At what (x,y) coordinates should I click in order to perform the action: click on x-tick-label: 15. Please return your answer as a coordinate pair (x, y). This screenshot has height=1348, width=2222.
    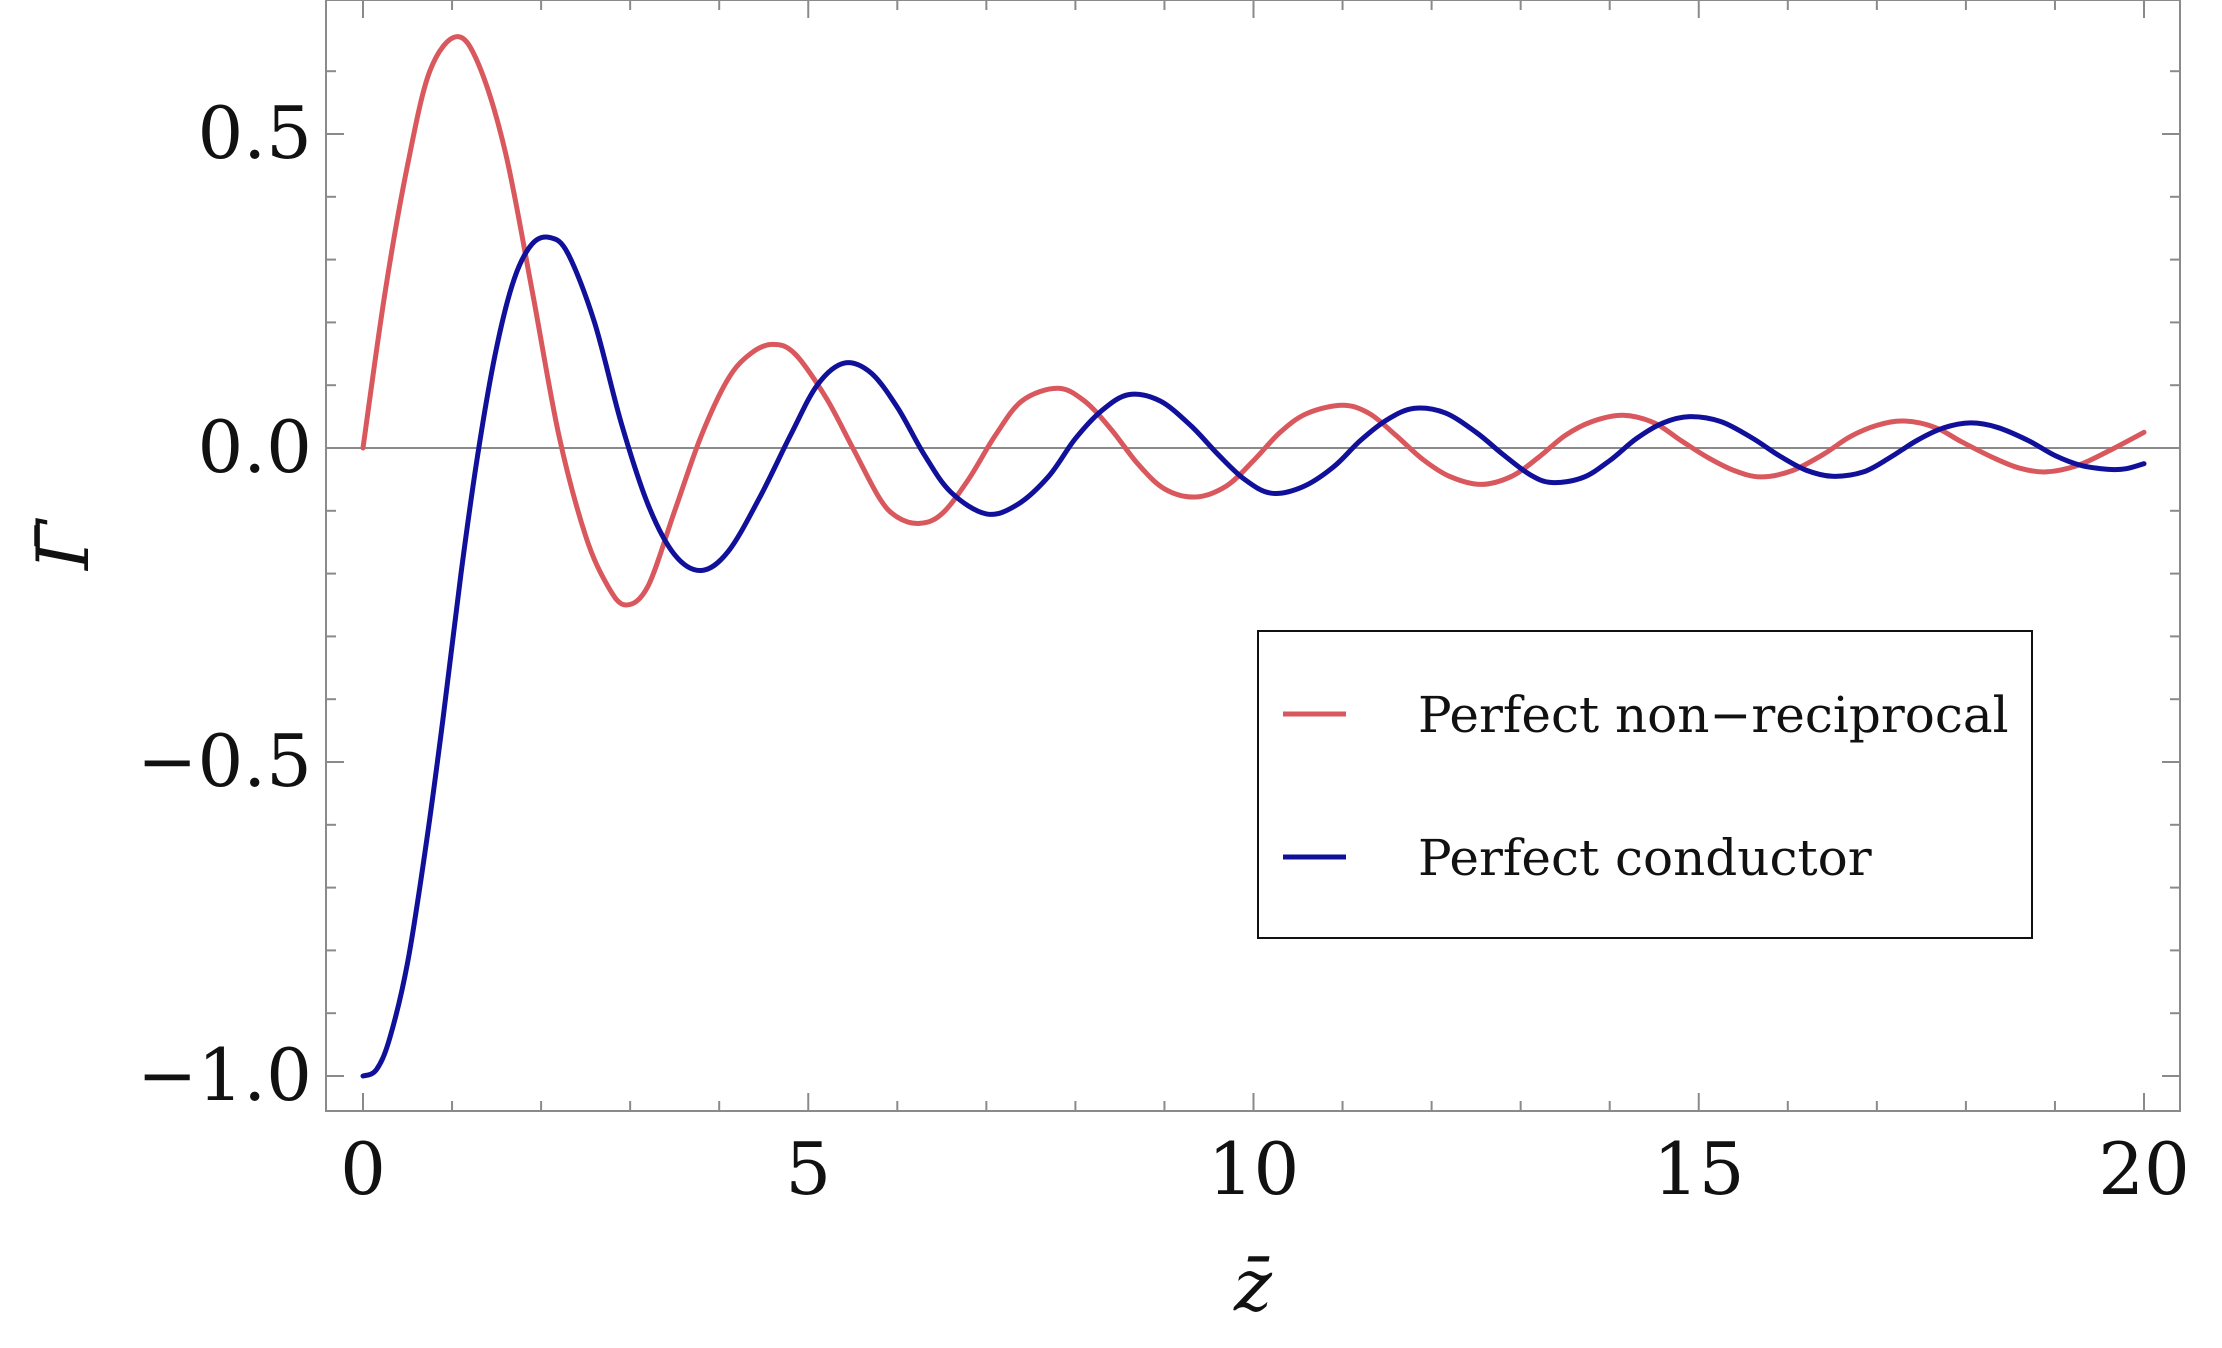
    Looking at the image, I should click on (1699, 1169).